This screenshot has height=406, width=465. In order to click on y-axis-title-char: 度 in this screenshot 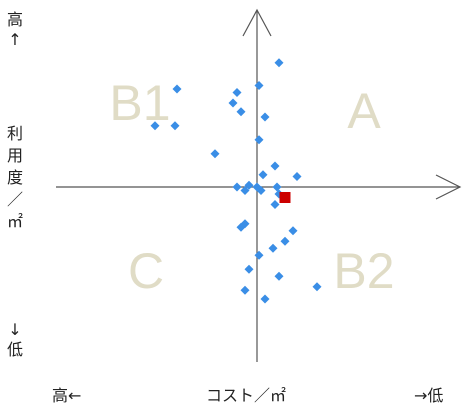, I will do `click(14, 177)`.